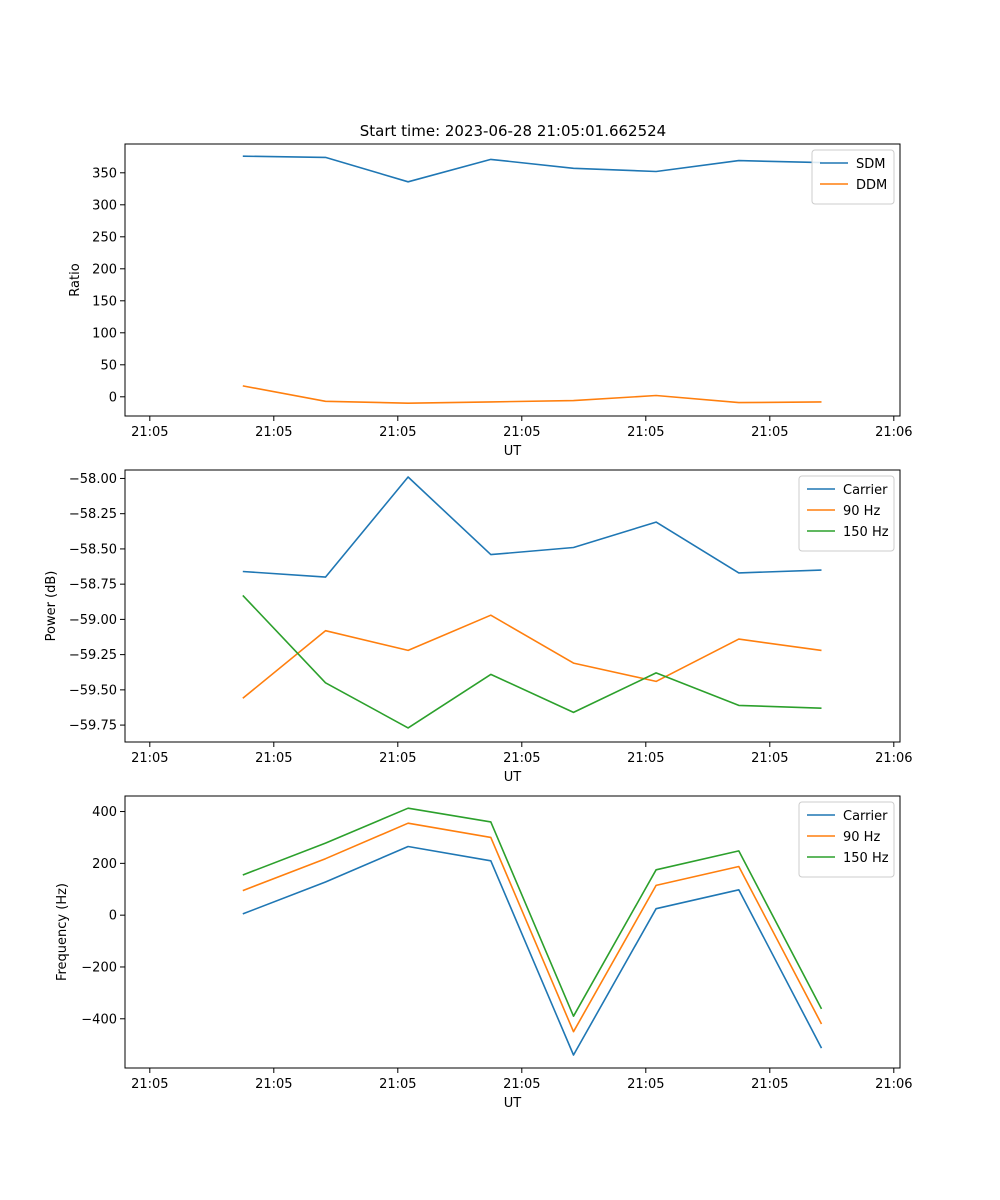 Image resolution: width=1000 pixels, height=1200 pixels. I want to click on legend-label: DDM, so click(871, 185).